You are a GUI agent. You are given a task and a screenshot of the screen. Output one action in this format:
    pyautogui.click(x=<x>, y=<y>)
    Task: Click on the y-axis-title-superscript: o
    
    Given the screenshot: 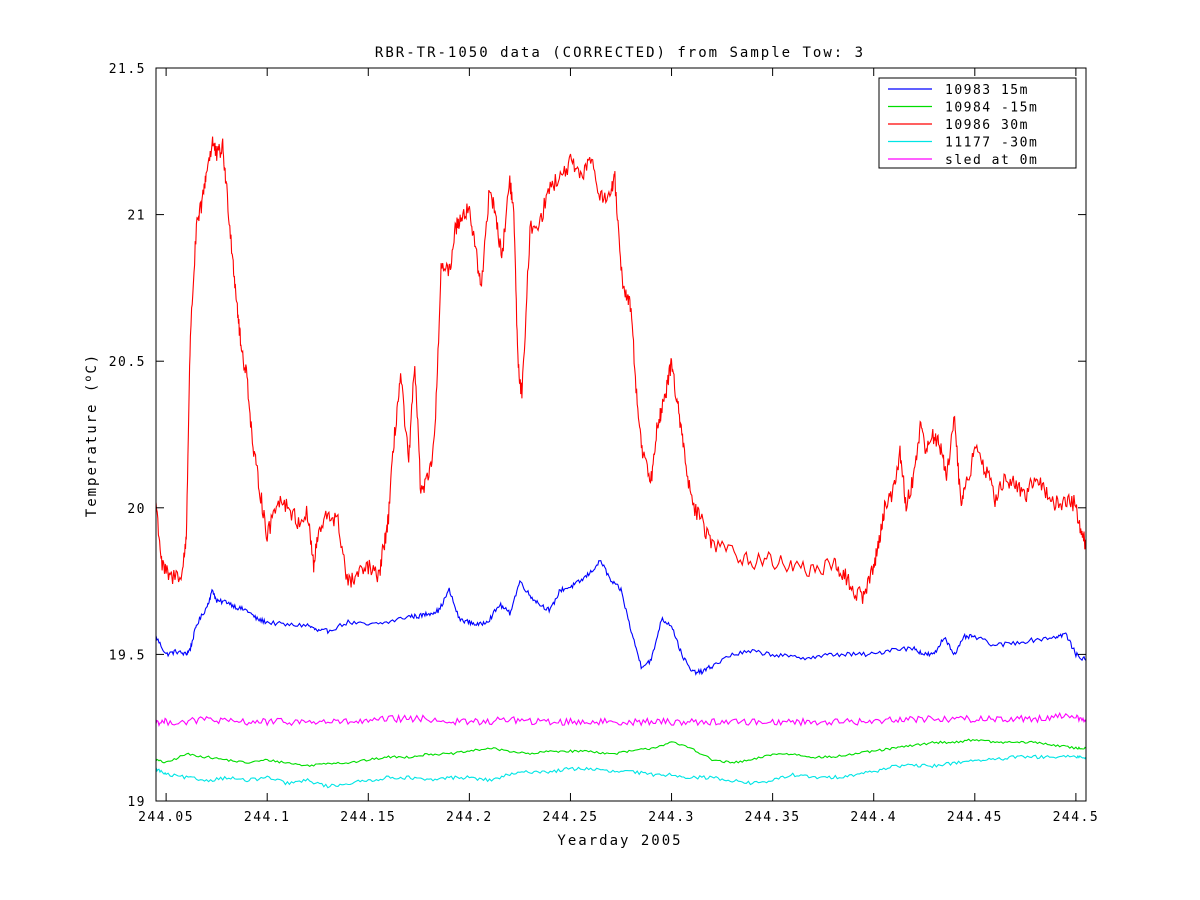 What is the action you would take?
    pyautogui.click(x=88, y=378)
    